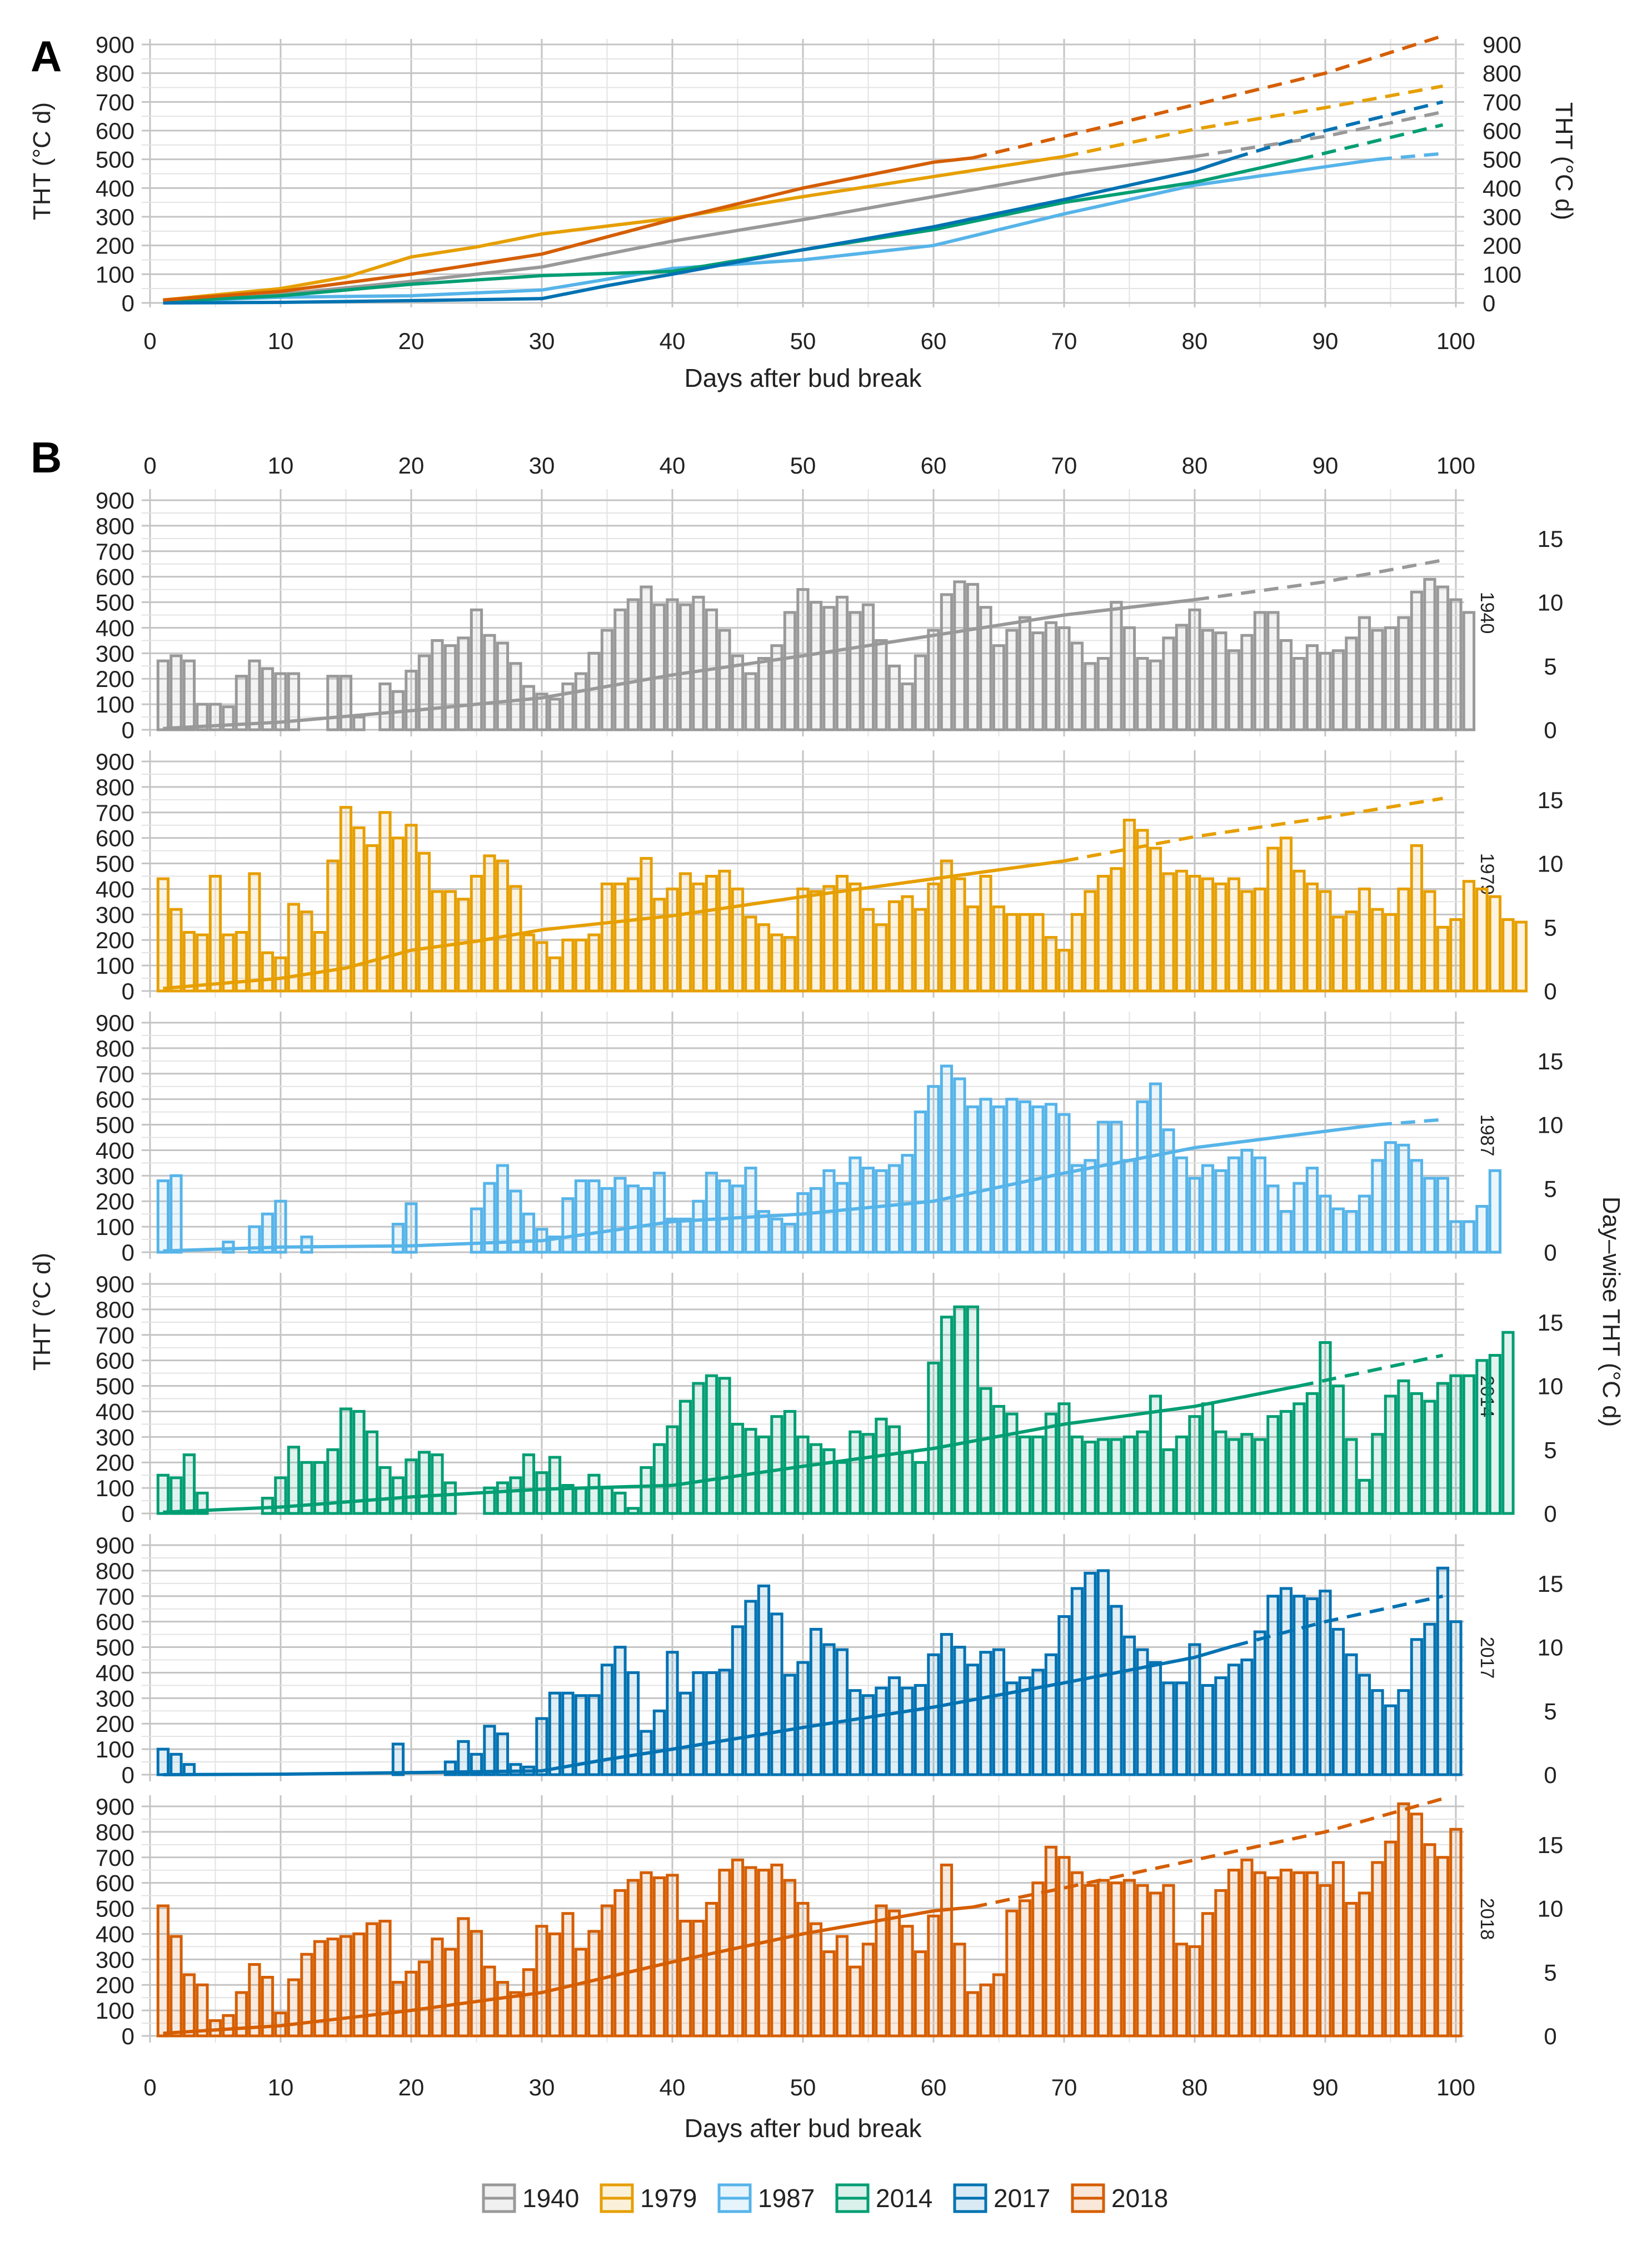 This screenshot has height=2246, width=1652. What do you see at coordinates (115, 1883) in the screenshot?
I see `y-tick-label: 600` at bounding box center [115, 1883].